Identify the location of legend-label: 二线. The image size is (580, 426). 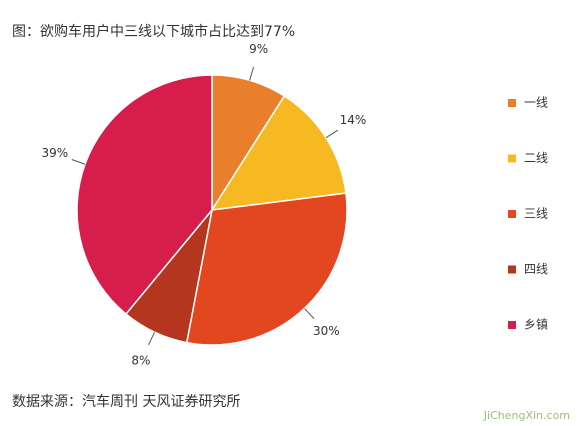
(536, 158).